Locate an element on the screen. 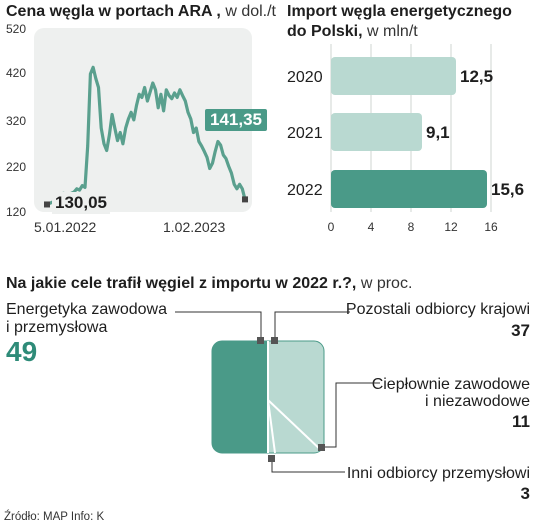  usage-r3-label: Inni odbiorcy przemysłowi is located at coordinates (438, 473).